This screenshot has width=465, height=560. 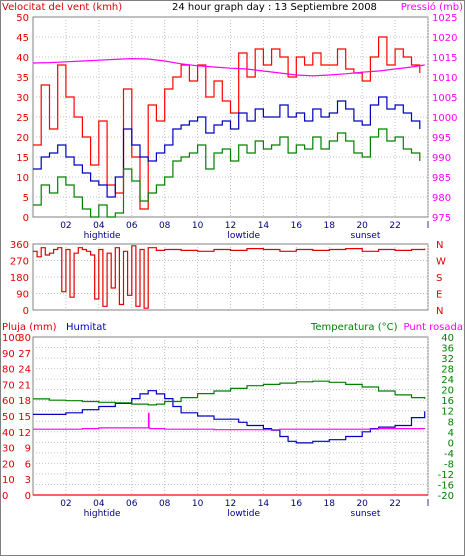 I want to click on pressure-ytick-label: 1015, so click(x=444, y=58).